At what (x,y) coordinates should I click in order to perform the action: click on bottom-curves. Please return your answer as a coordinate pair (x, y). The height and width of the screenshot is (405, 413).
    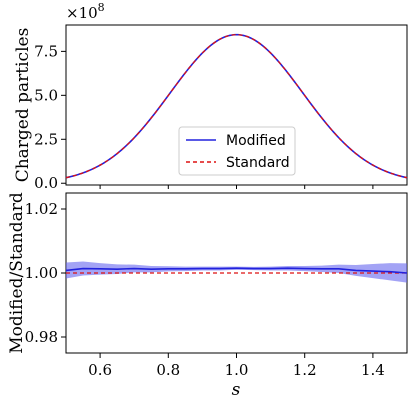
    Looking at the image, I should click on (236, 270).